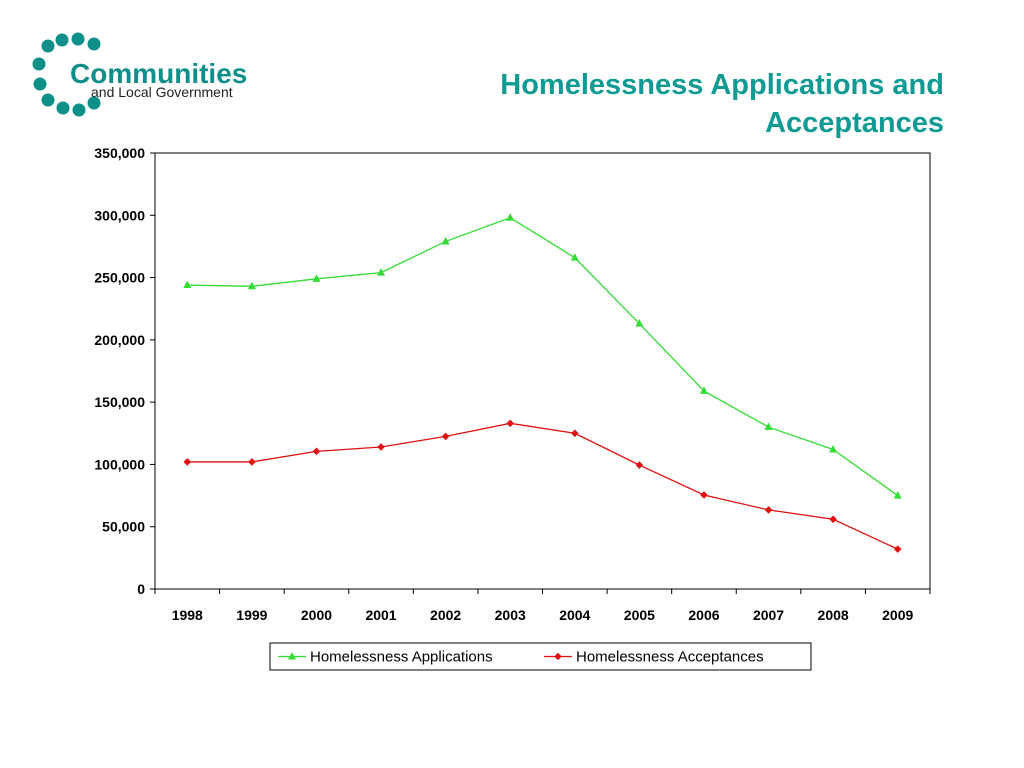  I want to click on logo-dots-icon, so click(66, 74).